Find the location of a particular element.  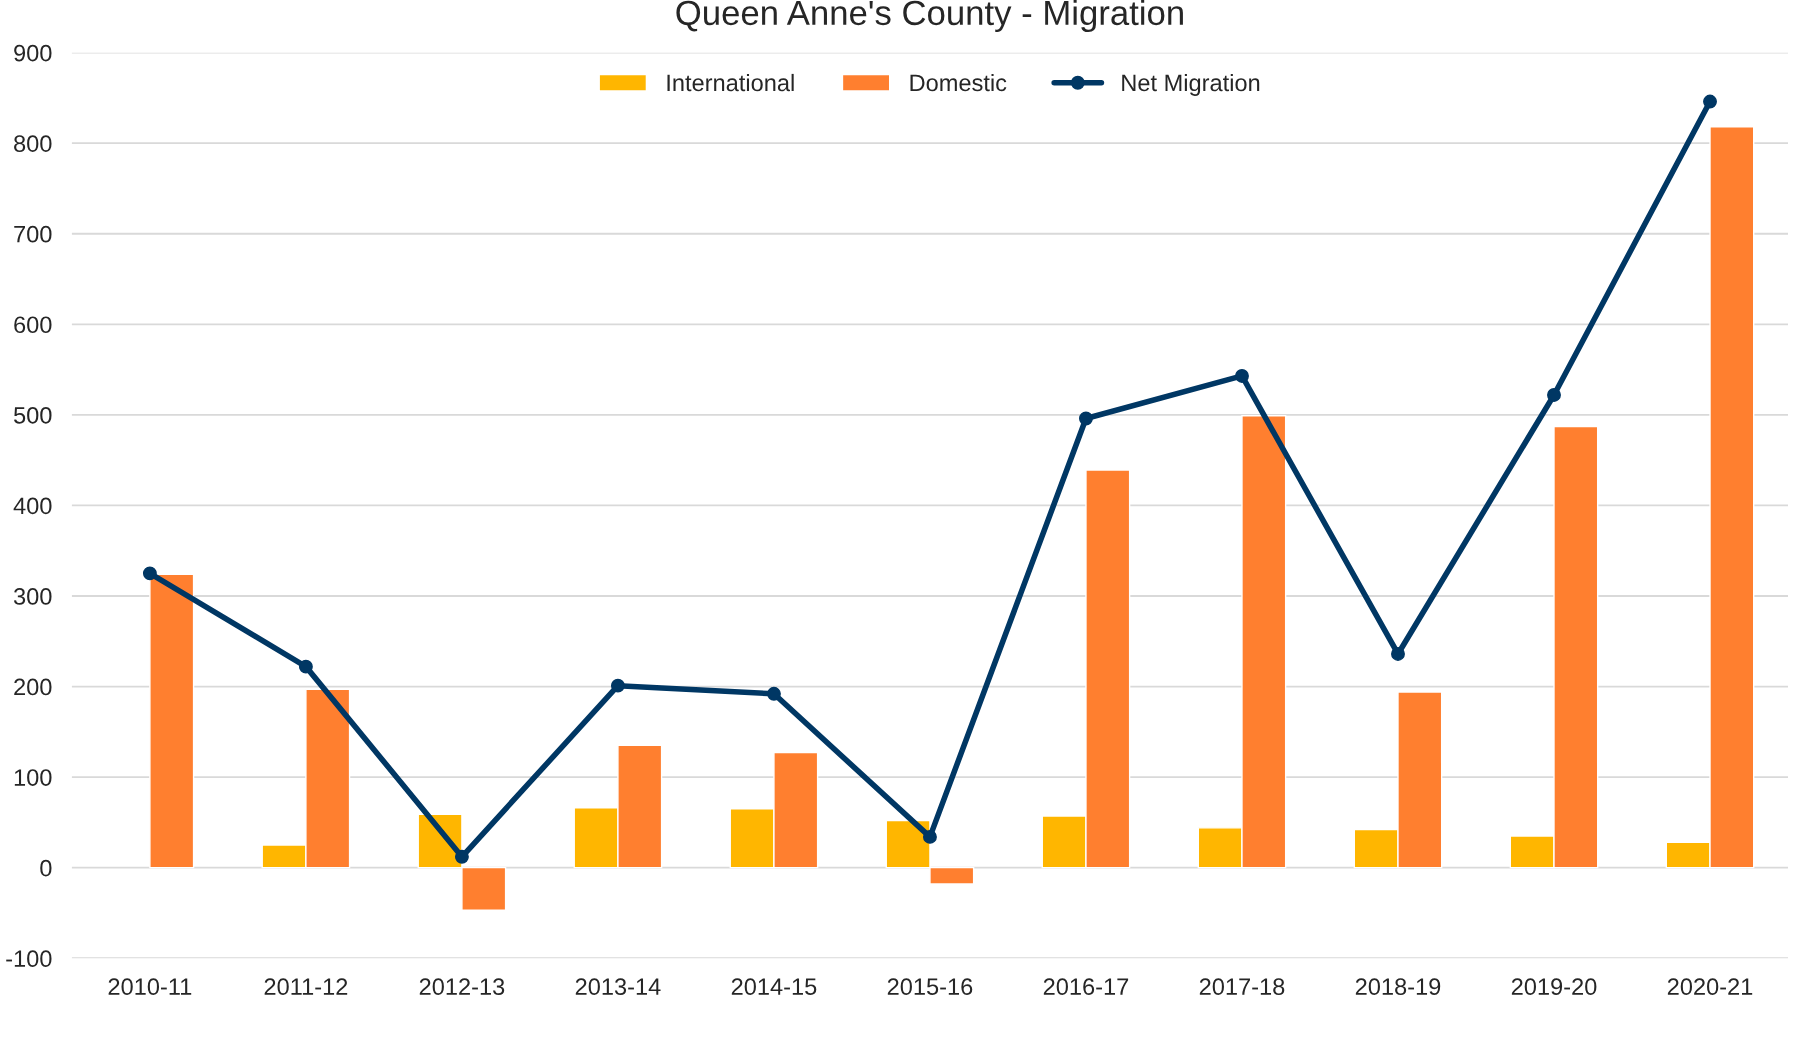

x-tick-label: 2012-13 is located at coordinates (462, 987).